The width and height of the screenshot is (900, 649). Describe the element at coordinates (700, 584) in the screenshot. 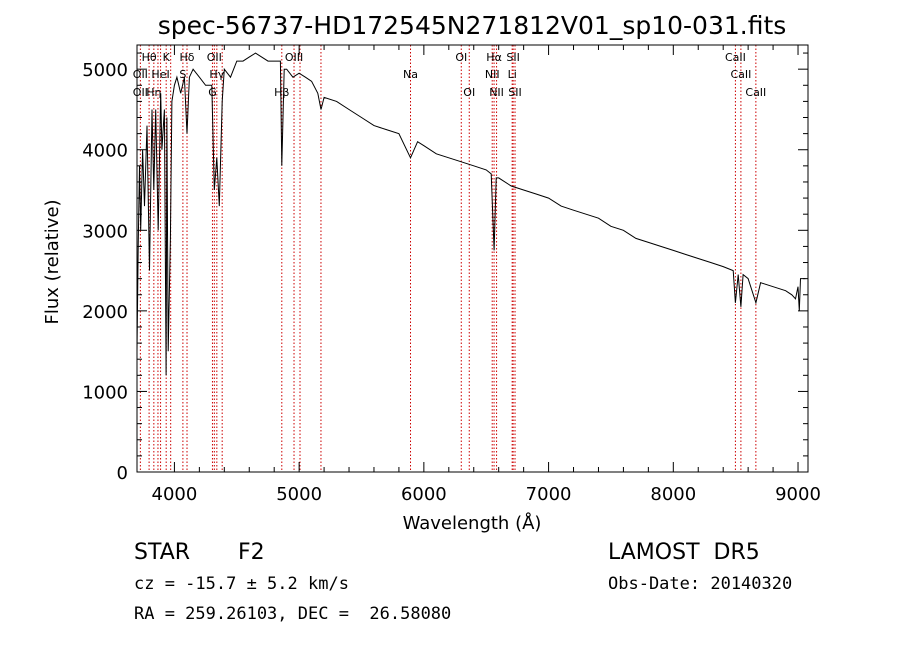

I see `observation-date: Obs-Date: 20140320` at that location.